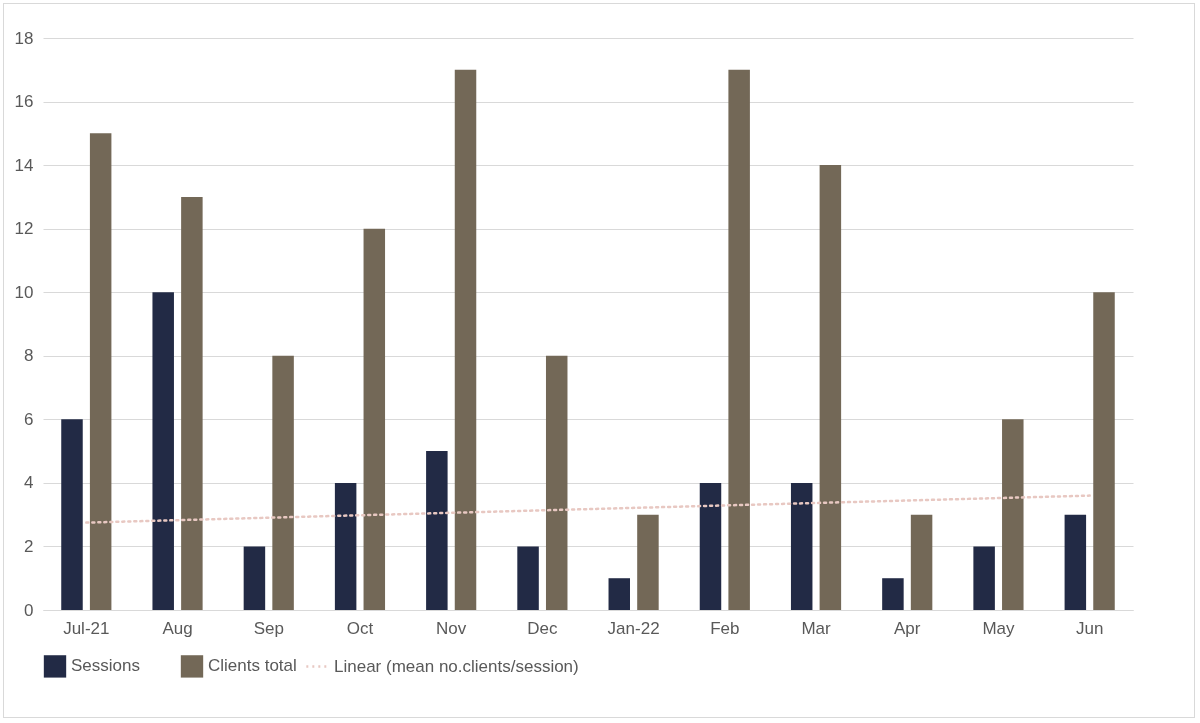 The image size is (1200, 723). I want to click on x-tick-label: May, so click(999, 628).